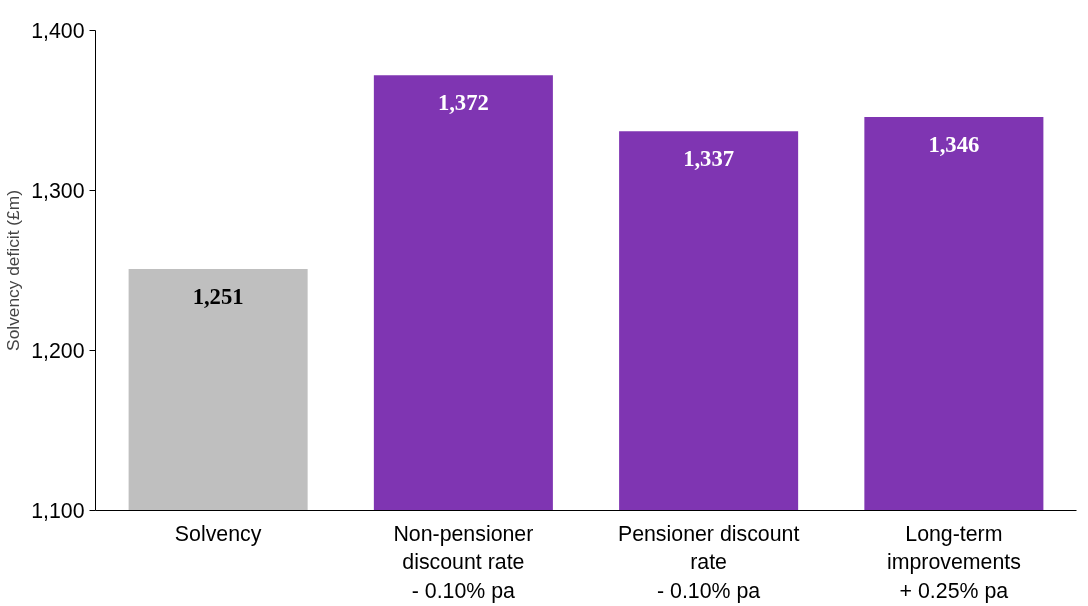 The image size is (1088, 606). Describe the element at coordinates (709, 159) in the screenshot. I see `data-label: 1,337` at that location.